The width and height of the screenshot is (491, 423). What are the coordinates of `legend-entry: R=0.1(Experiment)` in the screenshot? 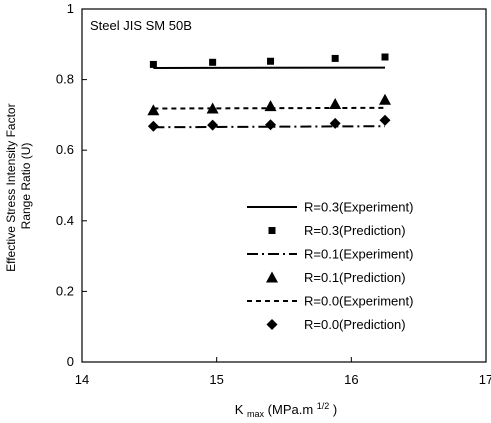 It's located at (330, 254).